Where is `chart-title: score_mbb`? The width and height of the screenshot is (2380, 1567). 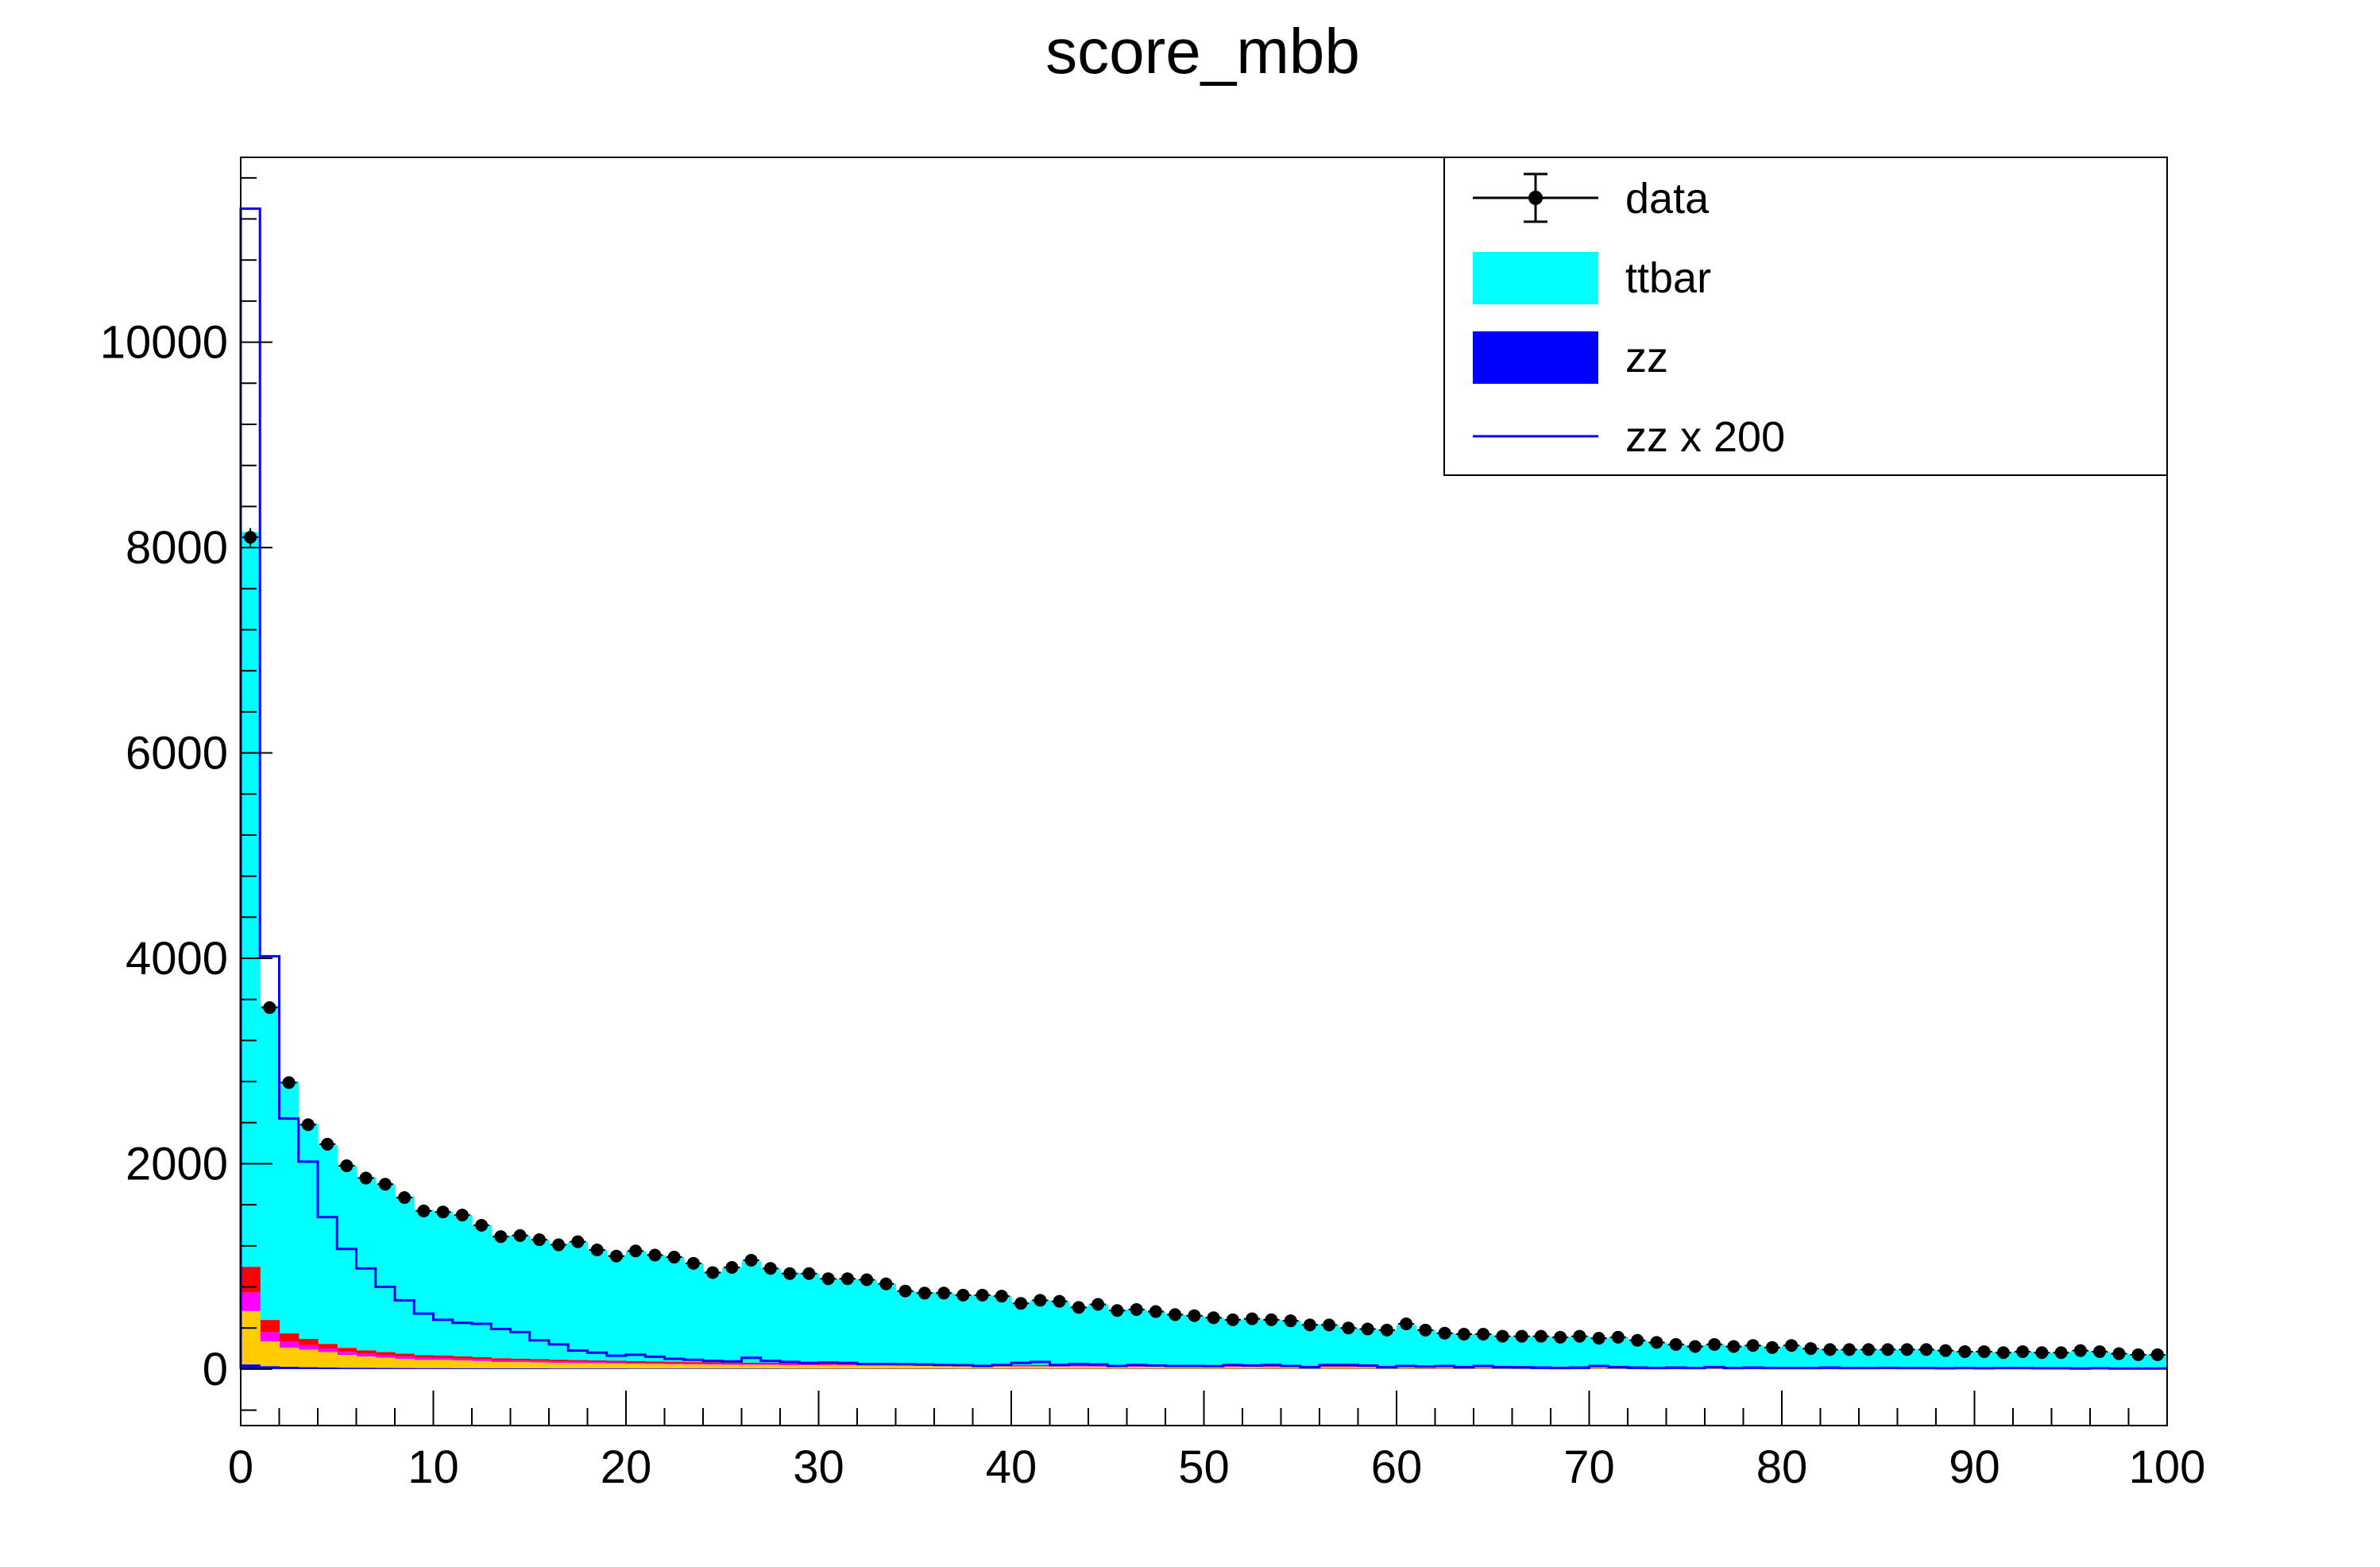 chart-title: score_mbb is located at coordinates (1202, 51).